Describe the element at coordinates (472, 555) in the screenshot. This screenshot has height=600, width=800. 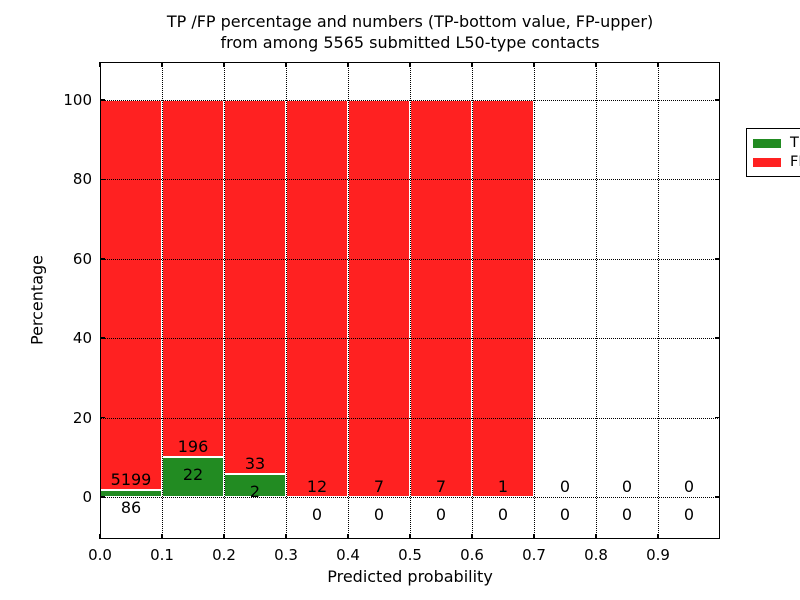
I see `x-tick-label: 0.6` at that location.